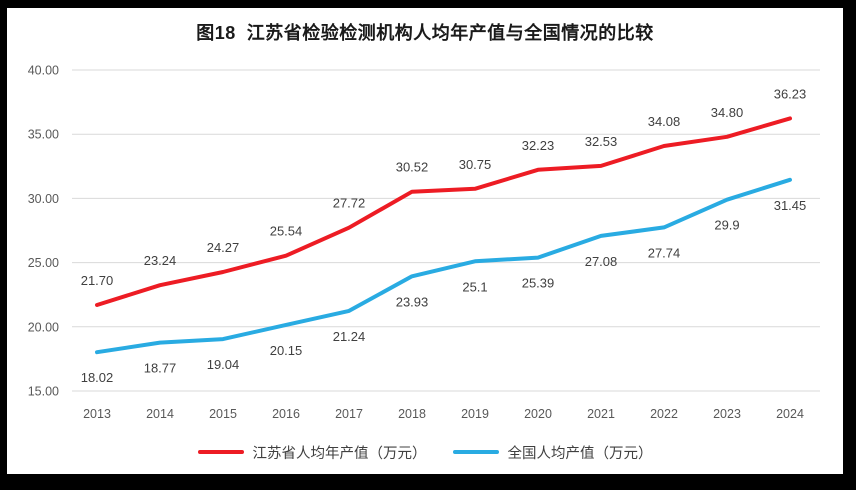 The image size is (856, 490). I want to click on data-label-series-1: 18.02, so click(97, 377).